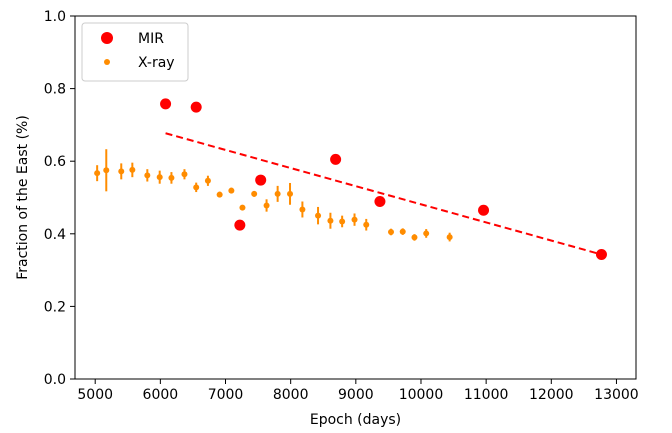 The width and height of the screenshot is (672, 433). I want to click on x-tick-label: 8000, so click(291, 395).